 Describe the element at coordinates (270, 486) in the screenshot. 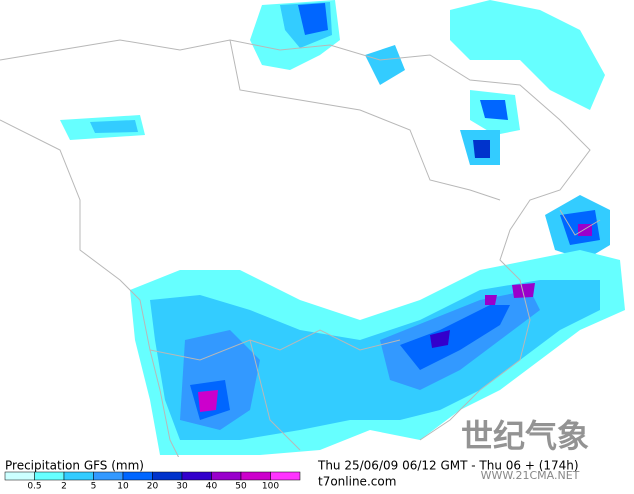

I see `legend-label: 100` at that location.